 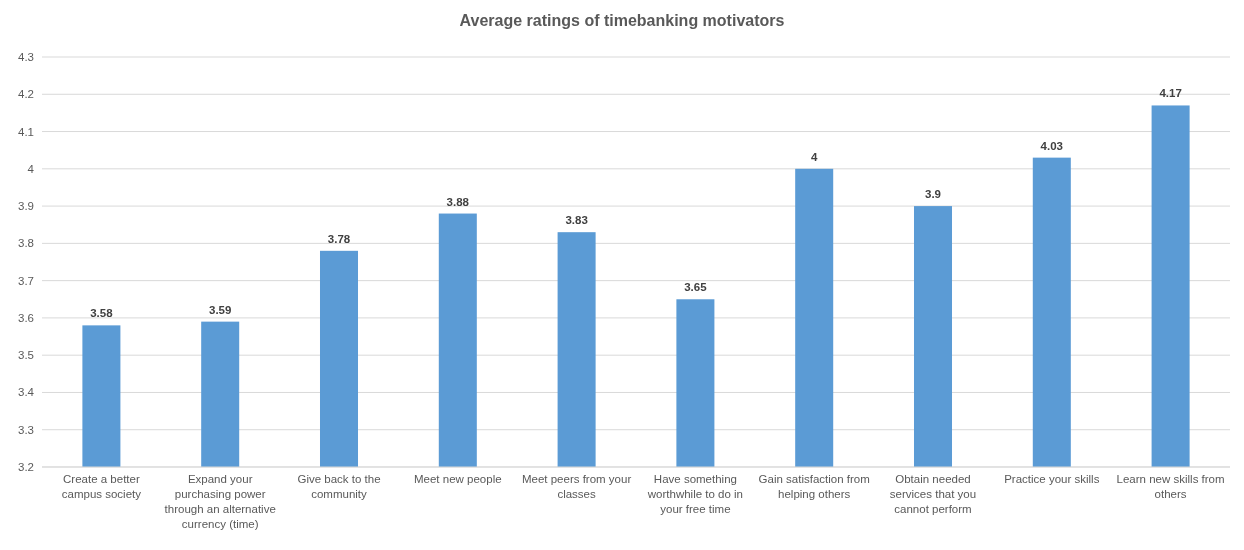 What do you see at coordinates (339, 238) in the screenshot?
I see `data-label: 3.78` at bounding box center [339, 238].